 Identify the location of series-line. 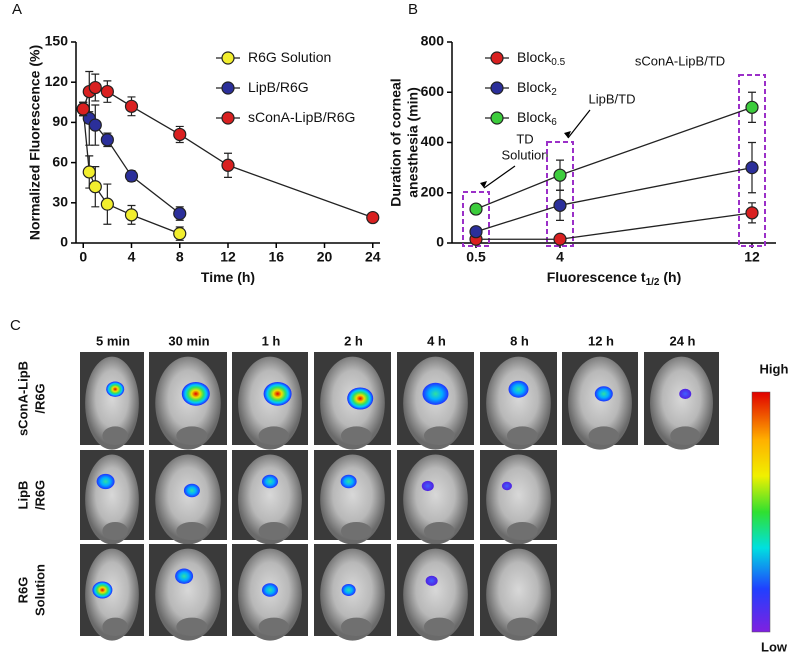
(614, 226).